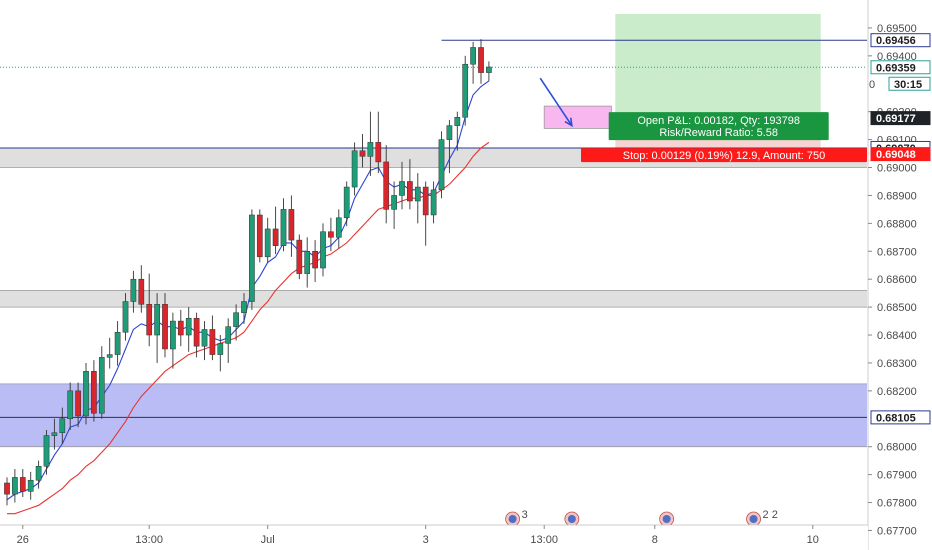 The height and width of the screenshot is (550, 932). Describe the element at coordinates (872, 85) in the screenshot. I see `price-badge-text: 0` at that location.